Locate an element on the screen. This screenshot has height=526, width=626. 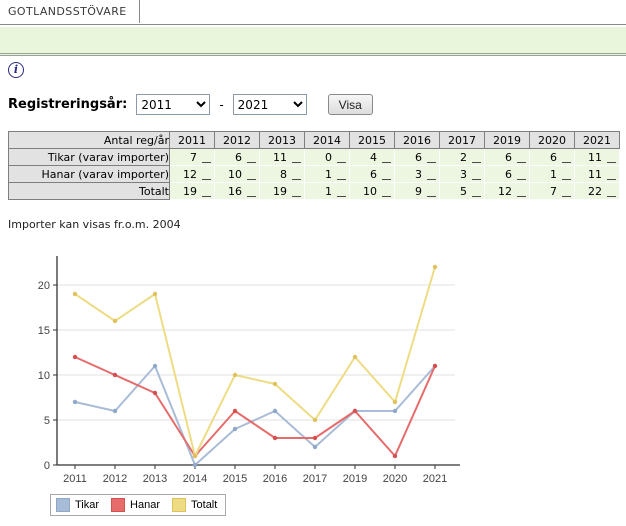
value-cell: 11 is located at coordinates (282, 157).